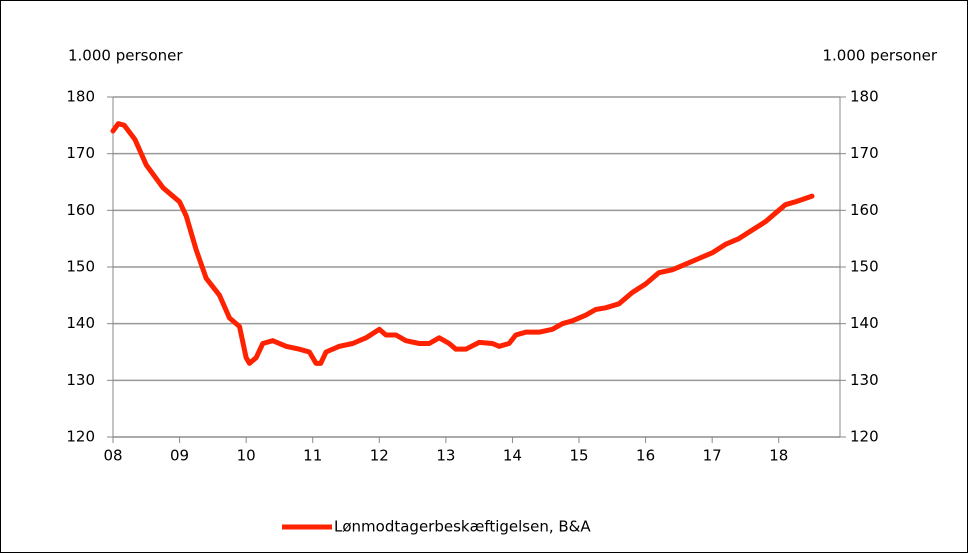  Describe the element at coordinates (246, 456) in the screenshot. I see `x-tick-label: 10` at that location.